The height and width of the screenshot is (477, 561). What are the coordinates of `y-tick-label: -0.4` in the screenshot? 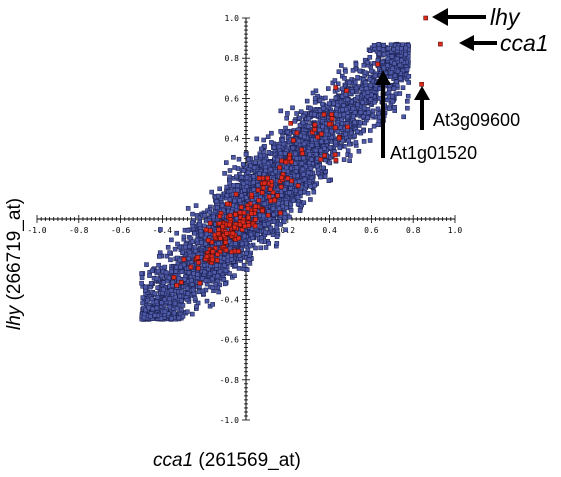 It's located at (229, 299).